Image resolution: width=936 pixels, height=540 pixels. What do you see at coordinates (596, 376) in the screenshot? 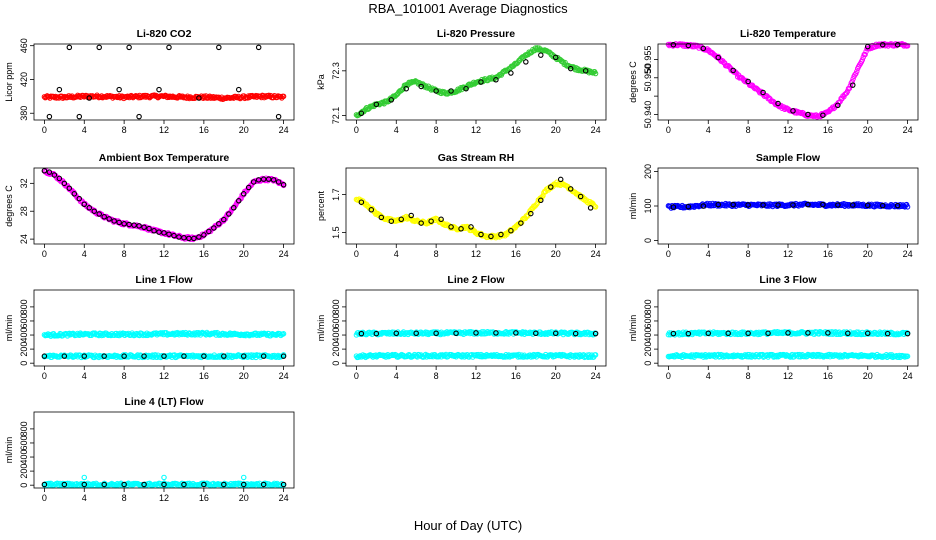
I see `x-tick-label: 24` at bounding box center [596, 376].